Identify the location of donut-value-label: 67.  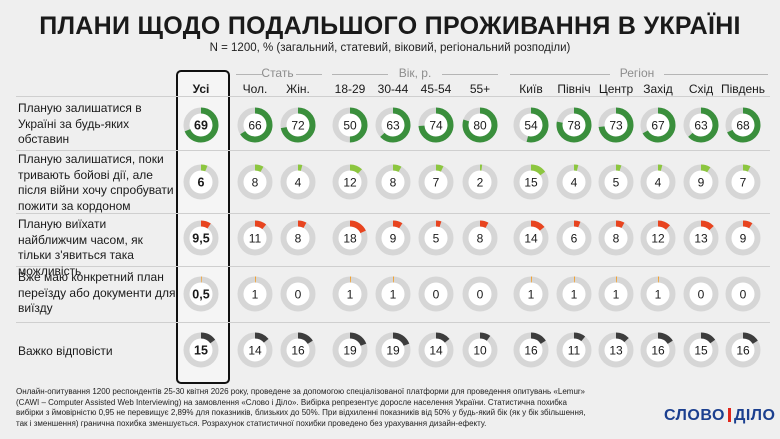
(658, 126).